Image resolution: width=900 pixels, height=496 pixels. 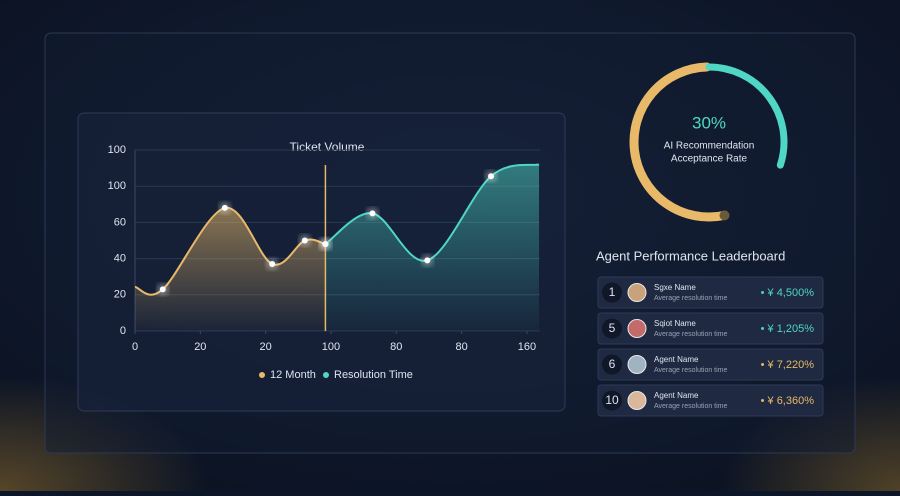 I want to click on rank: 5, so click(x=612, y=328).